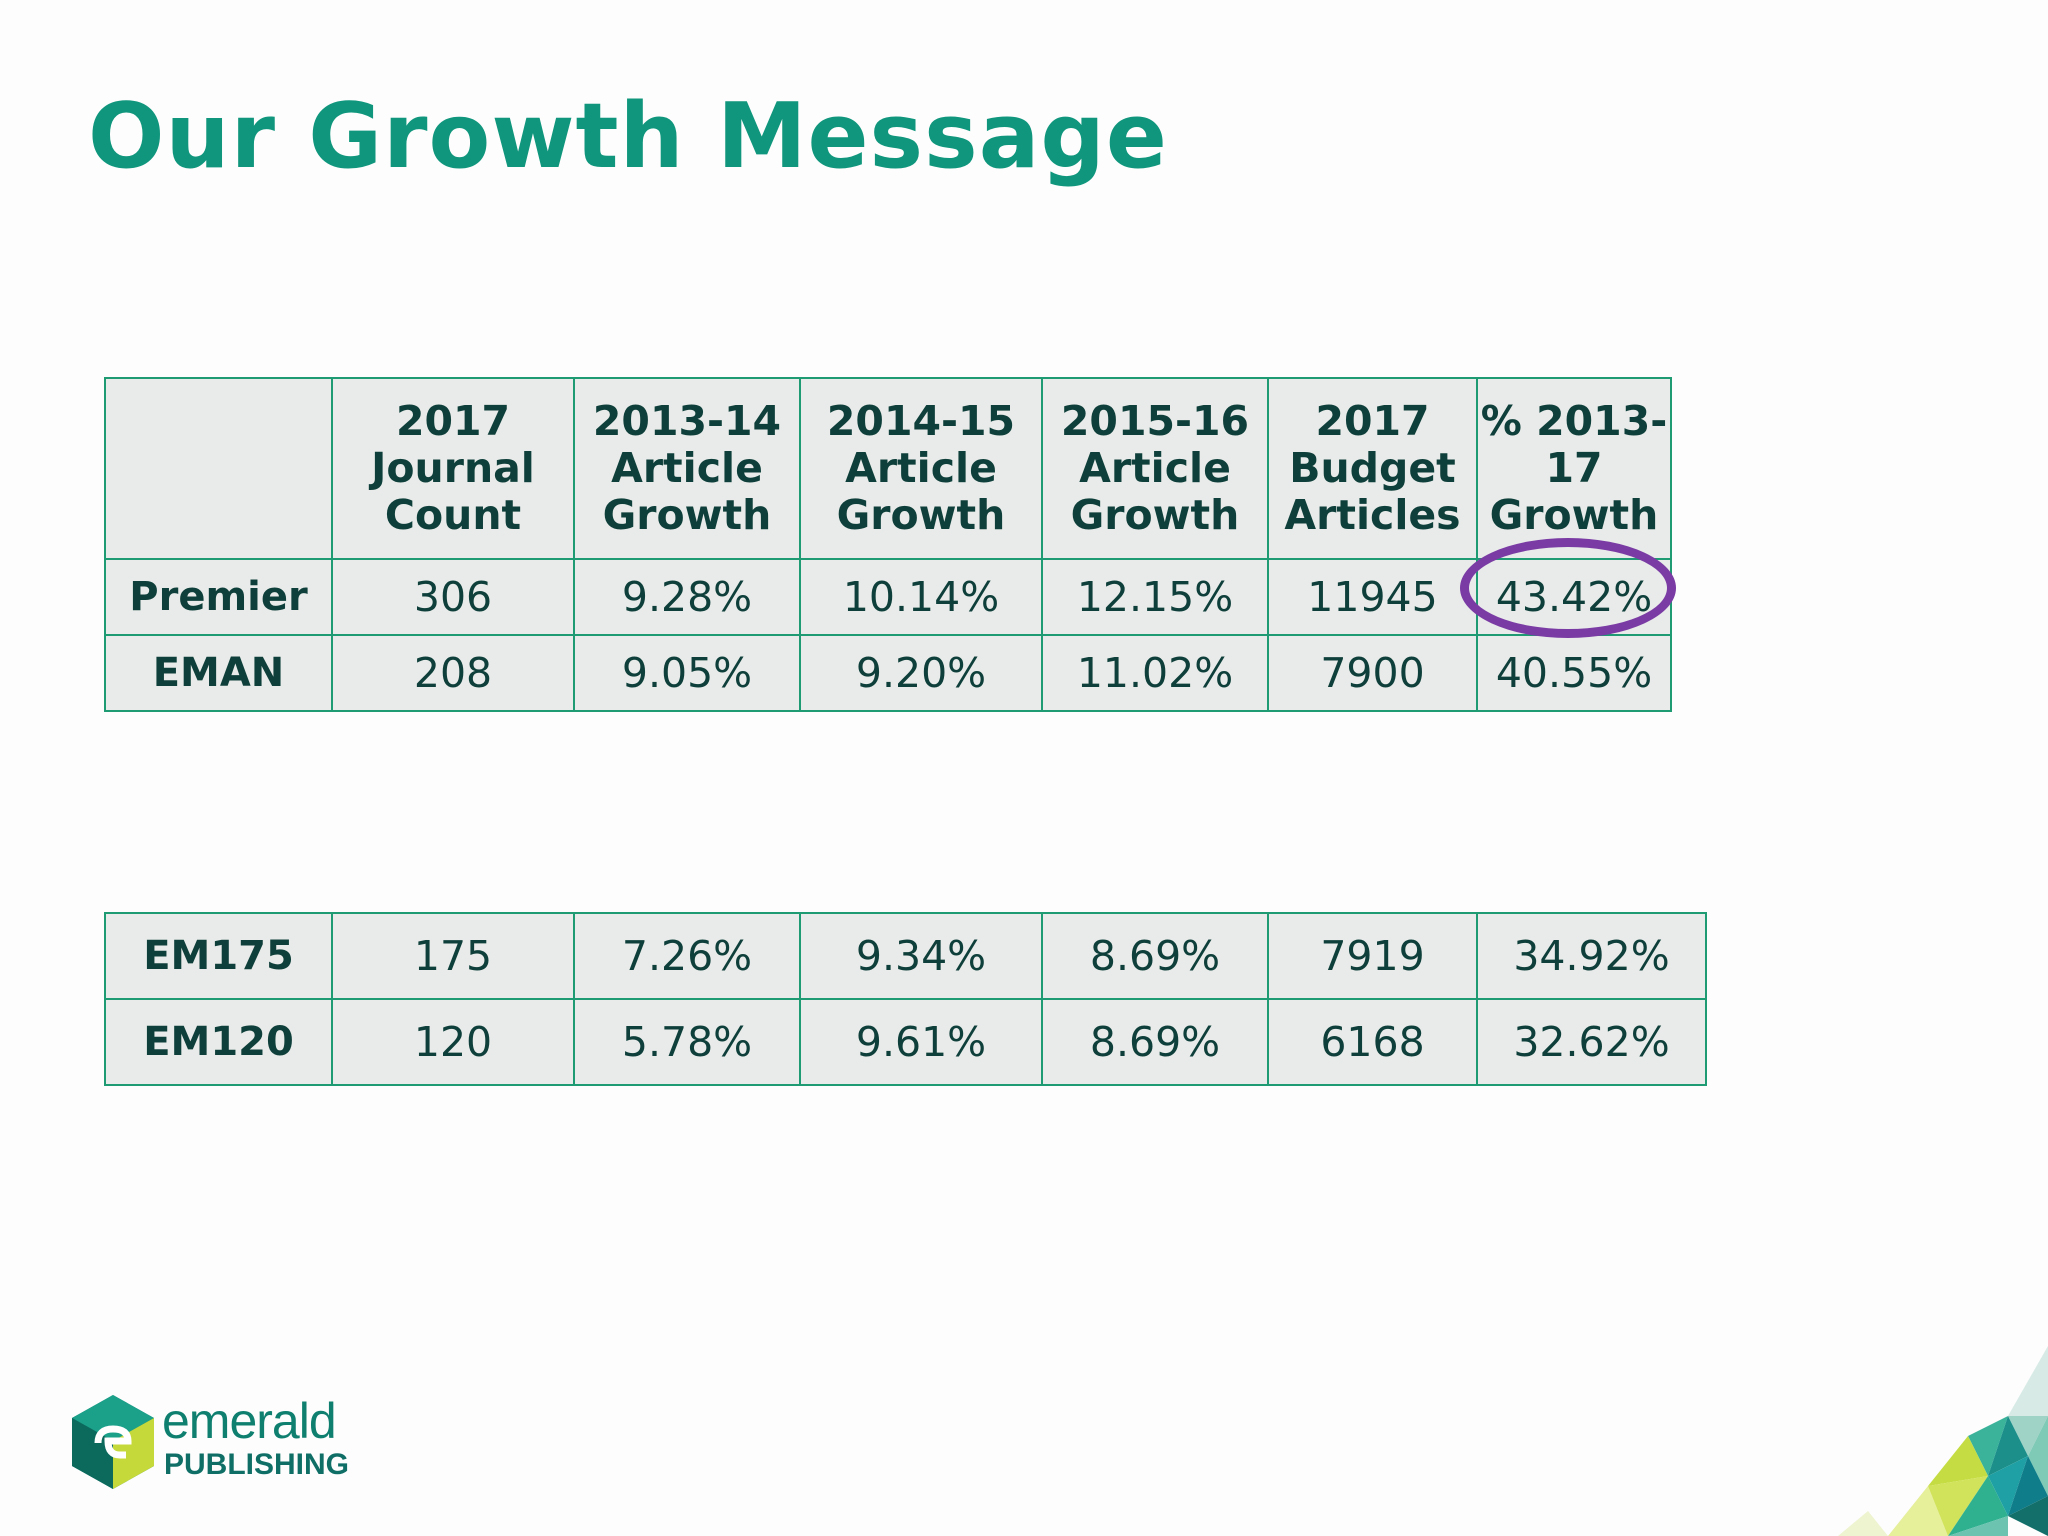  Describe the element at coordinates (1574, 673) in the screenshot. I see `table-cell: 40.55%` at that location.